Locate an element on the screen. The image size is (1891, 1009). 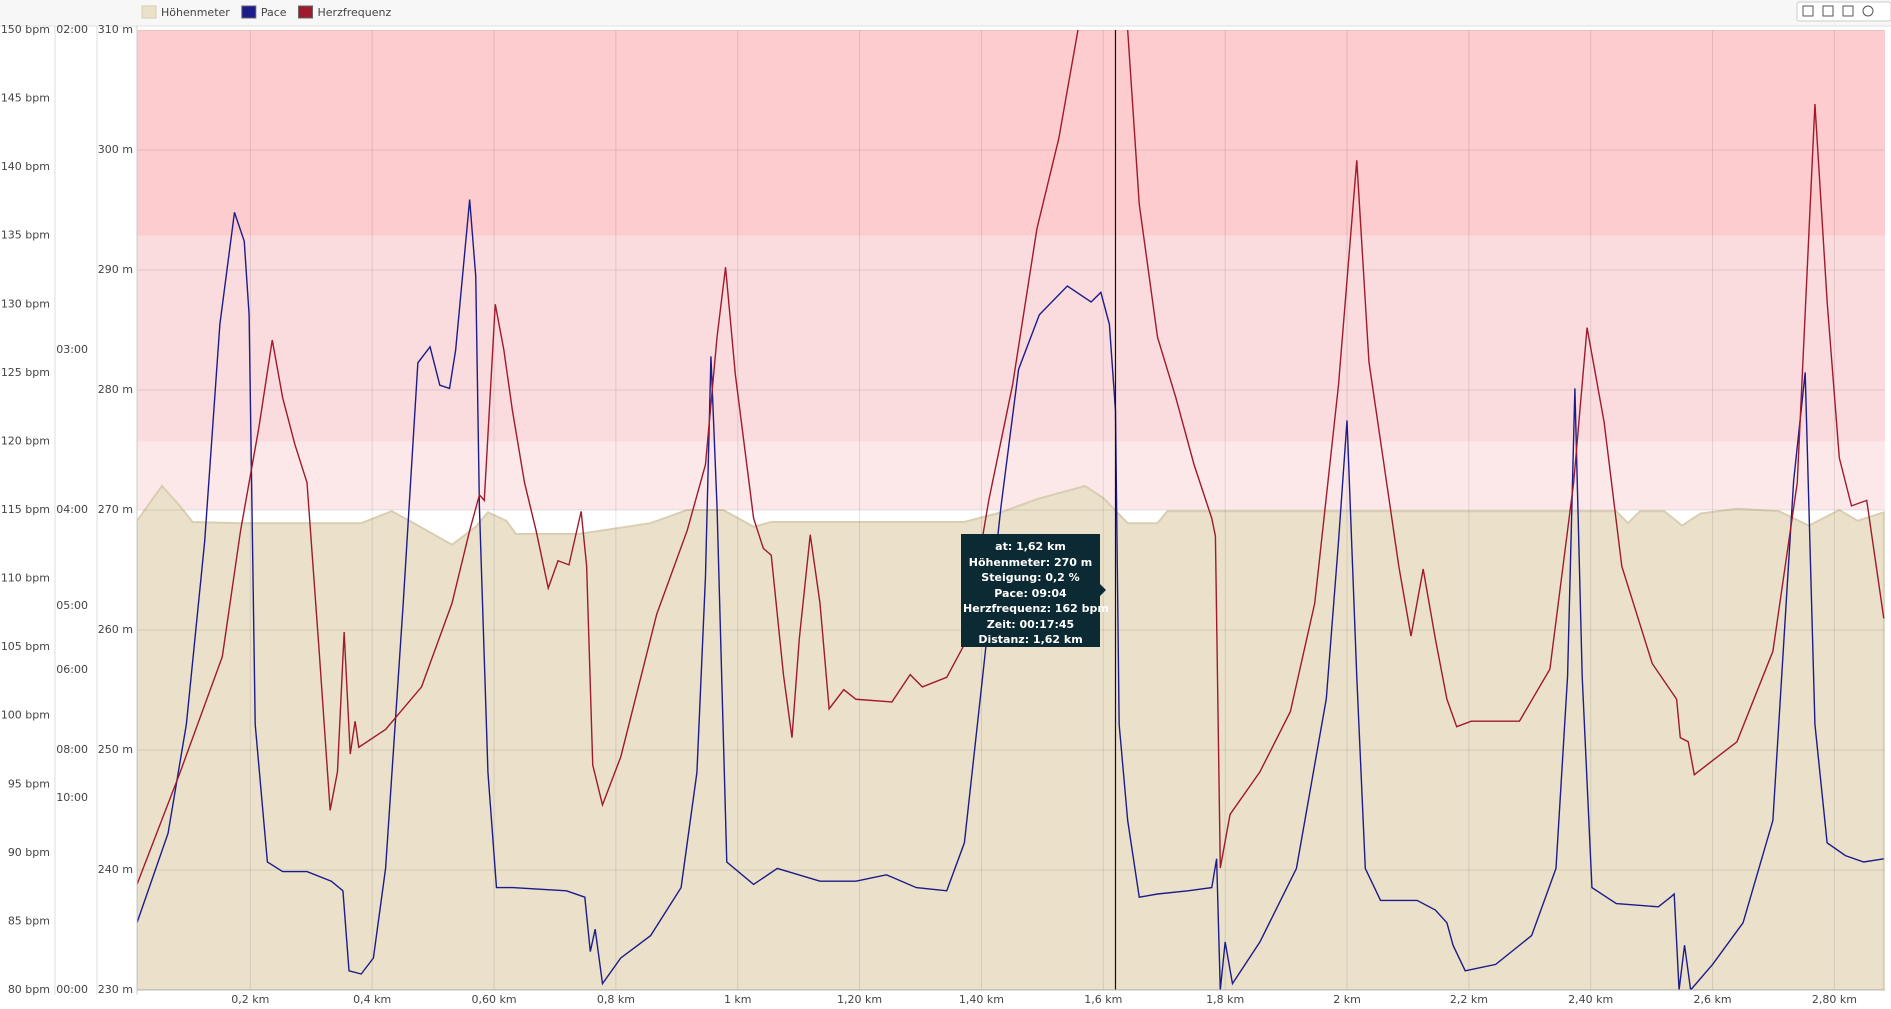
altitude-tick-label: 260 m is located at coordinates (115, 629).